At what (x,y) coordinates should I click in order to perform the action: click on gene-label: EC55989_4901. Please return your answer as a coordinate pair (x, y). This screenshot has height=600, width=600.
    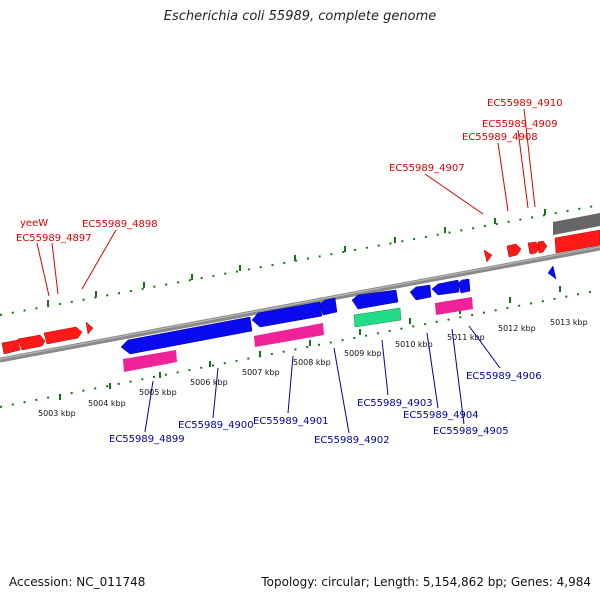
    Looking at the image, I should click on (291, 421).